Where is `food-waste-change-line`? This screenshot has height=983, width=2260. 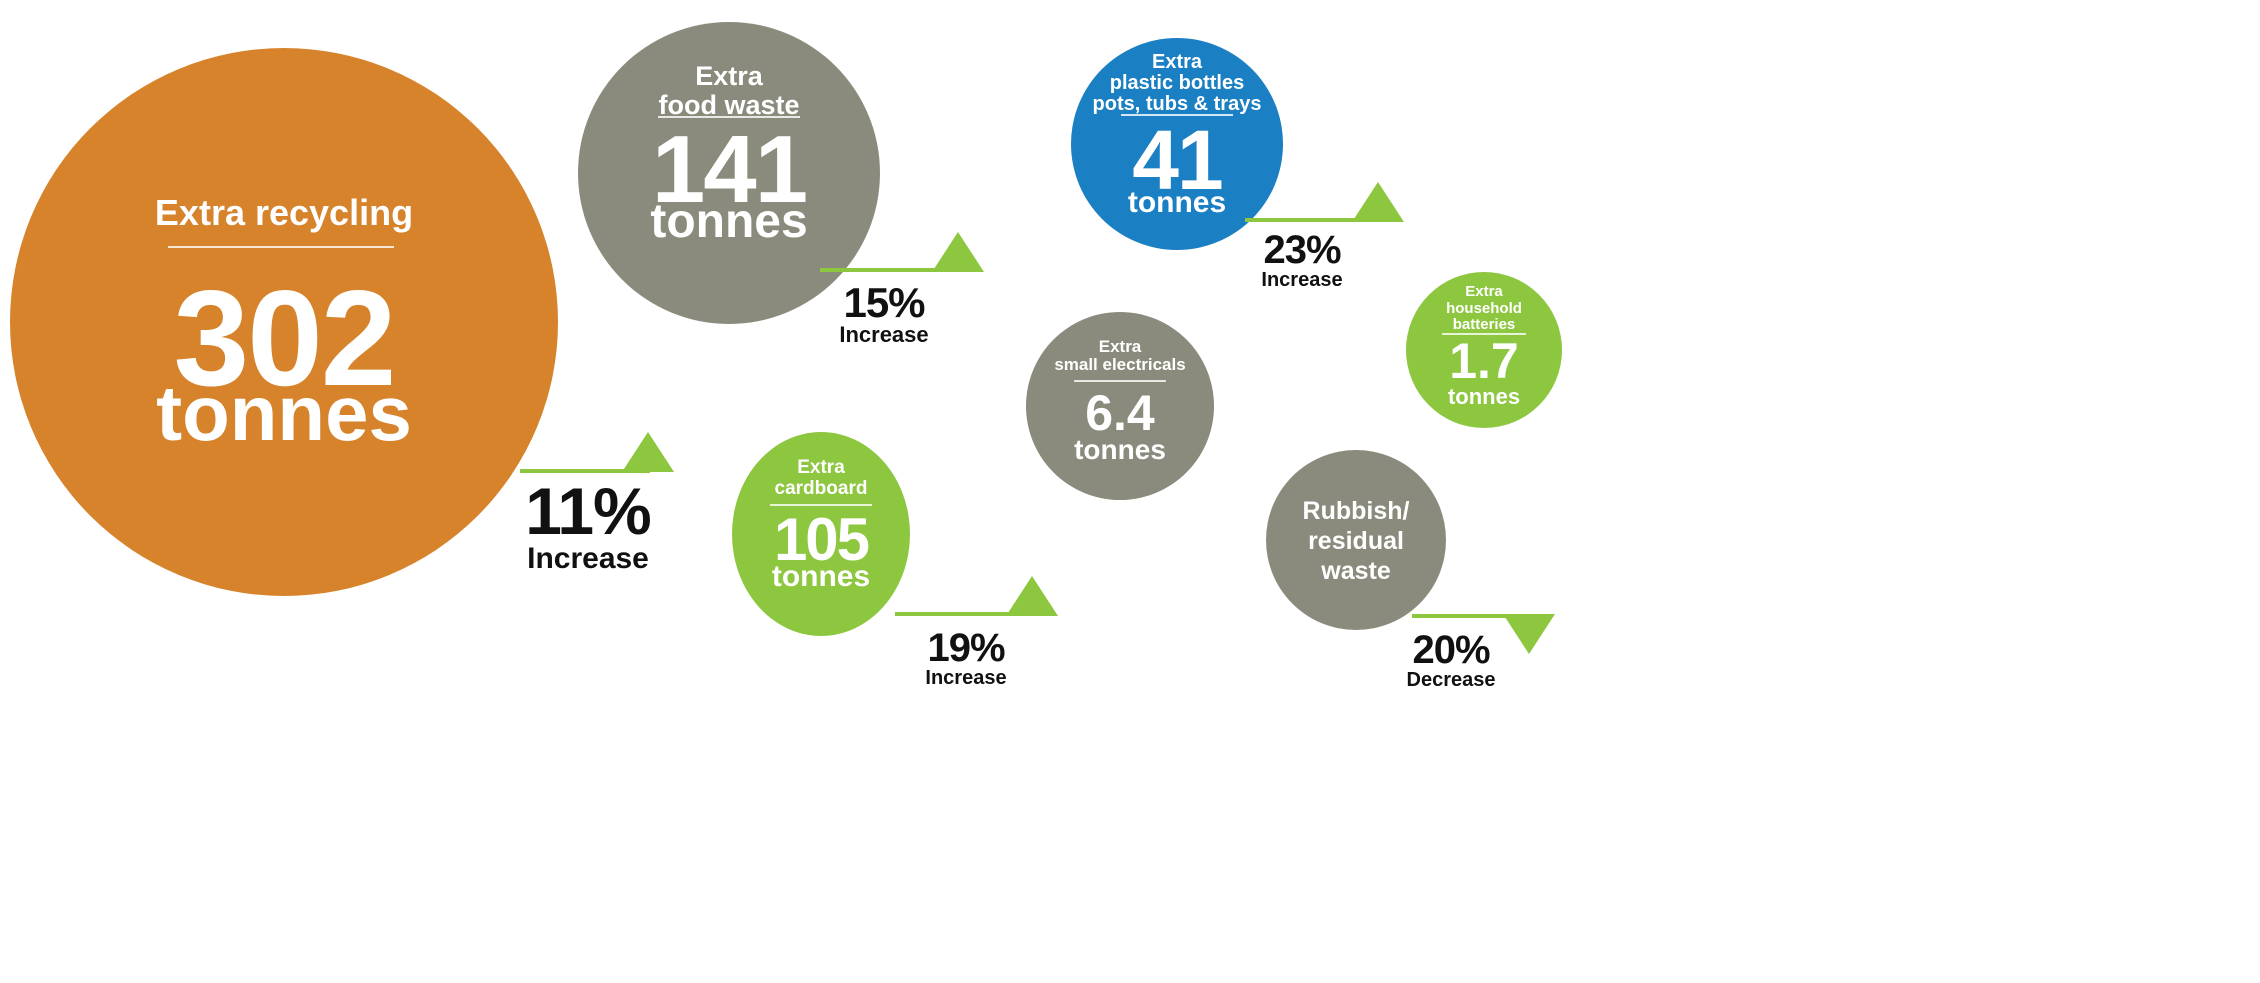
food-waste-change-line is located at coordinates (892, 270).